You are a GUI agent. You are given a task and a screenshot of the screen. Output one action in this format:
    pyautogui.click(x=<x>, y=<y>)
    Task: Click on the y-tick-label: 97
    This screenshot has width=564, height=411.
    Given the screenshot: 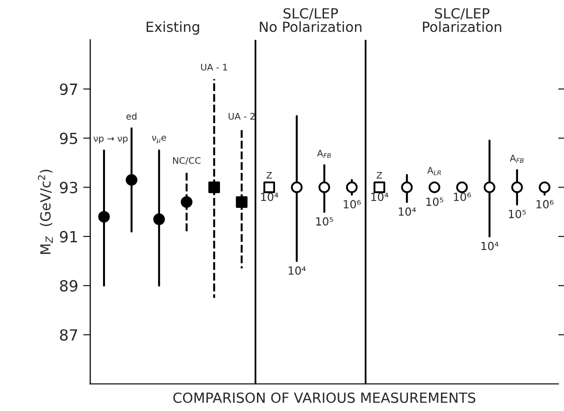 What is the action you would take?
    pyautogui.click(x=69, y=89)
    